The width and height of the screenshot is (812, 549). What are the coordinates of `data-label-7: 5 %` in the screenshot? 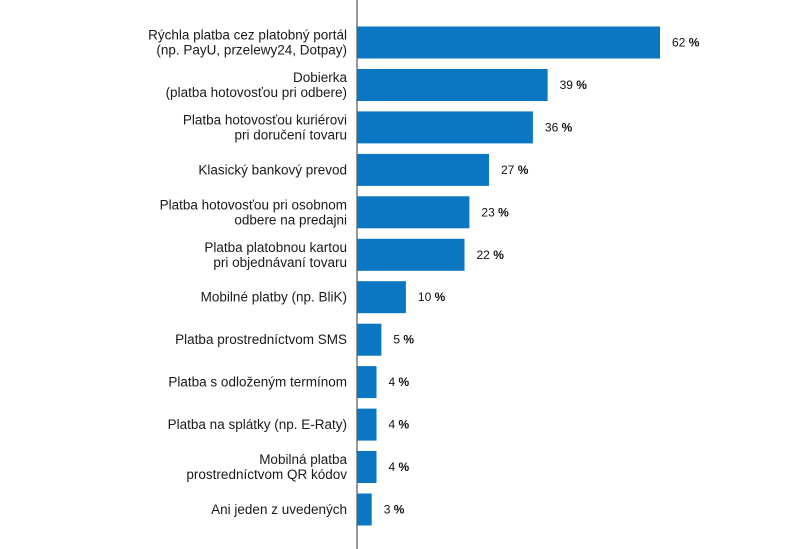 It's located at (403, 340).